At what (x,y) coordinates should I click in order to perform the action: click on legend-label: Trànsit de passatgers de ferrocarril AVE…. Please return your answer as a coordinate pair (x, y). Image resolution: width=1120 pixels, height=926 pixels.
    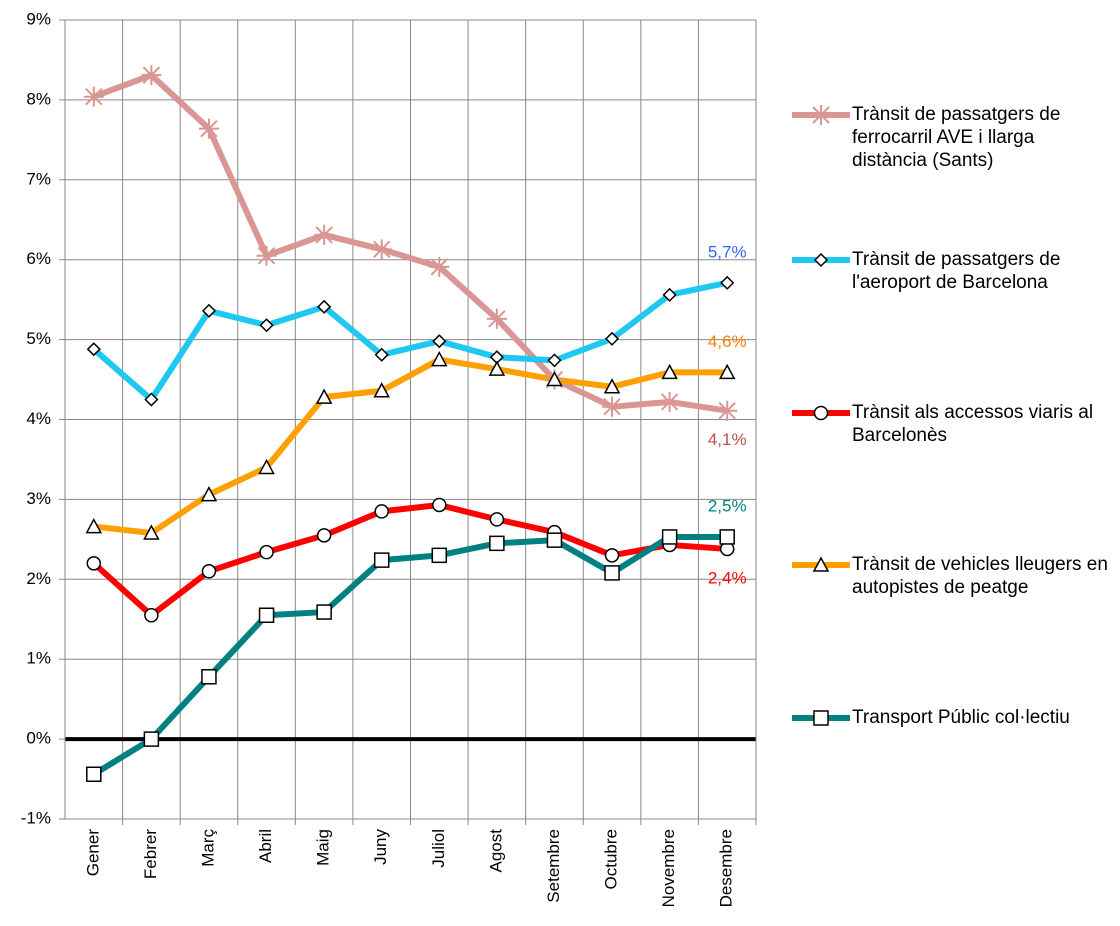
    Looking at the image, I should click on (956, 137).